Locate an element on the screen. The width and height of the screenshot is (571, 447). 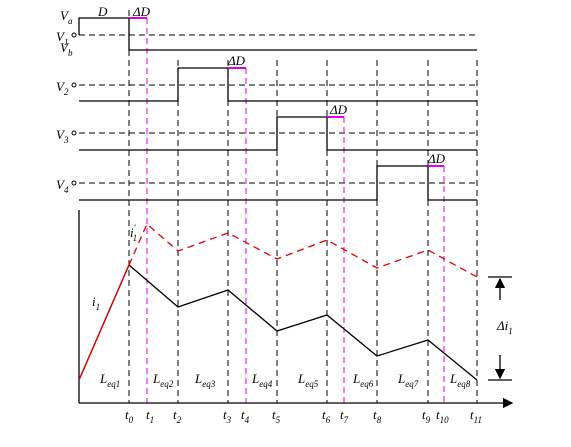
voltage-label-sub: 1 is located at coordinates (66, 42).